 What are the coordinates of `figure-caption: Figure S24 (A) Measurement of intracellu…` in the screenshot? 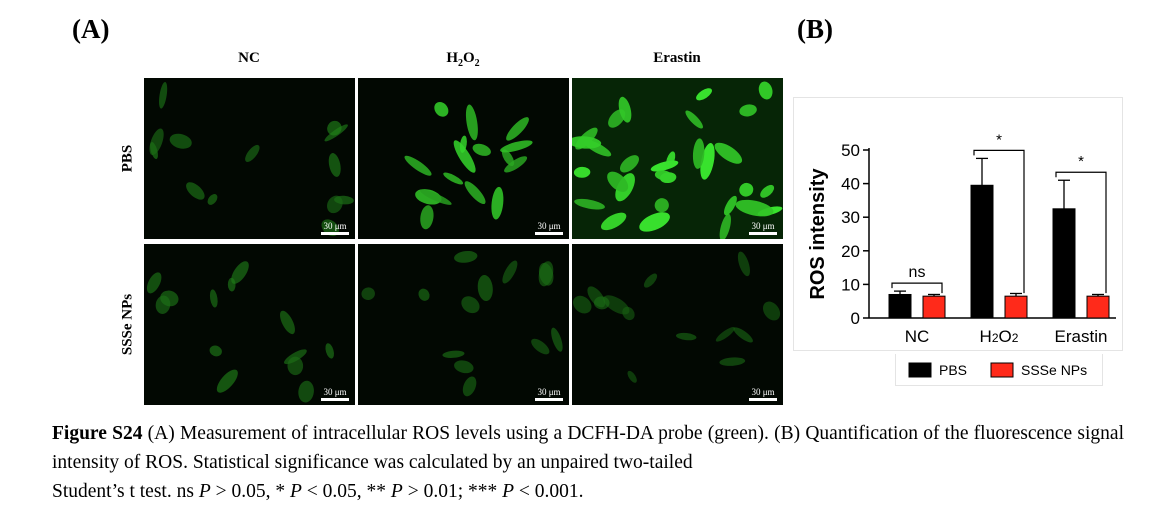 It's located at (588, 448).